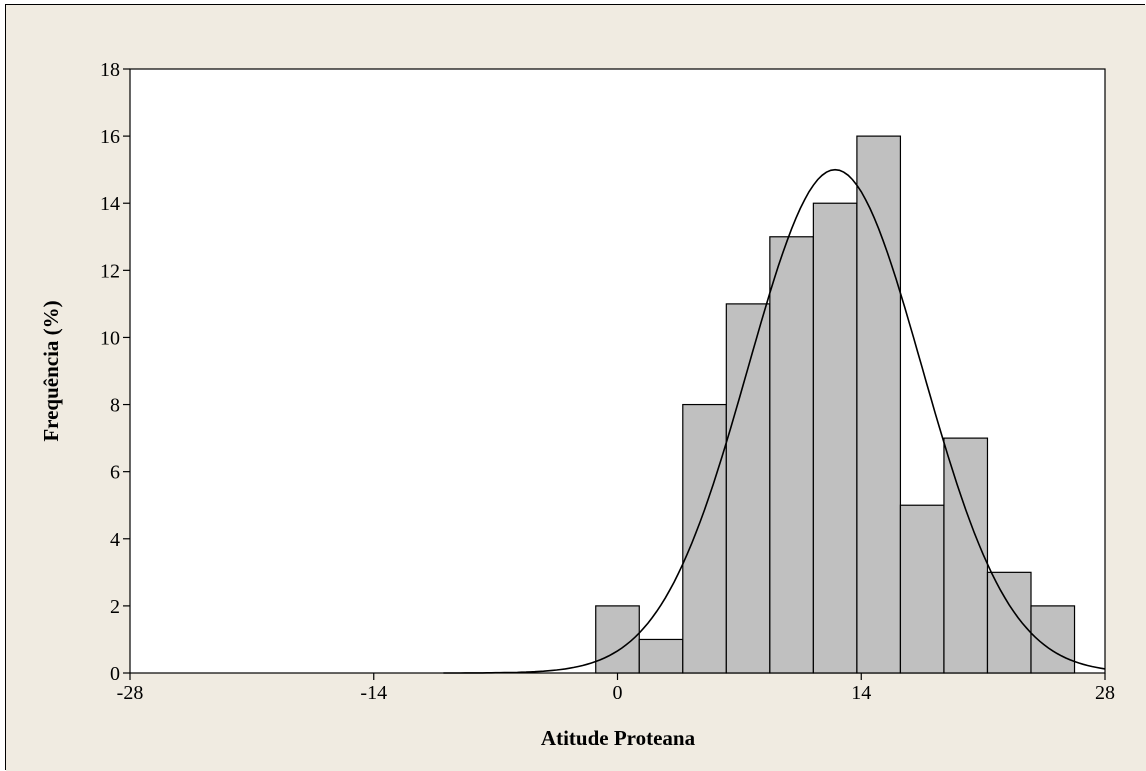 Image resolution: width=1146 pixels, height=771 pixels. What do you see at coordinates (373, 693) in the screenshot?
I see `x-tick-label-2: -14` at bounding box center [373, 693].